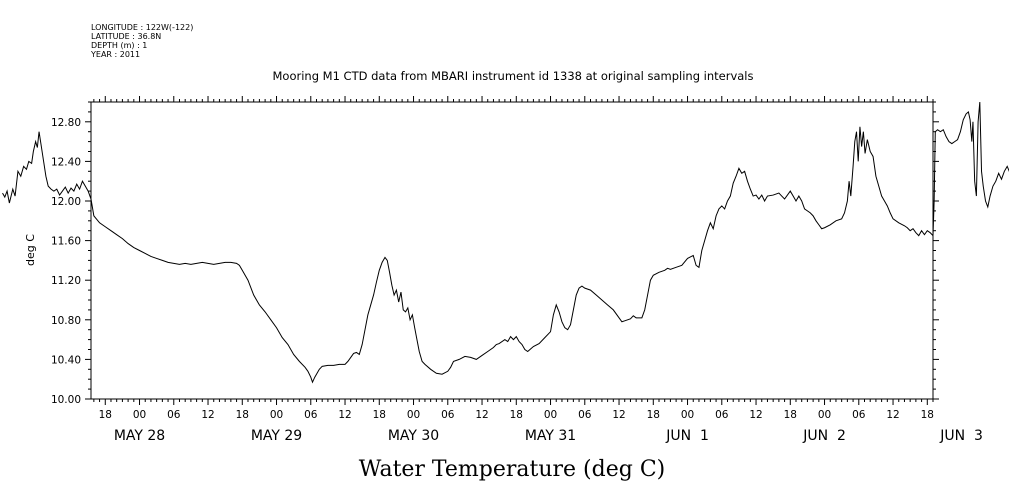 The width and height of the screenshot is (1009, 504). I want to click on y-tick-label: 11.60, so click(66, 242).